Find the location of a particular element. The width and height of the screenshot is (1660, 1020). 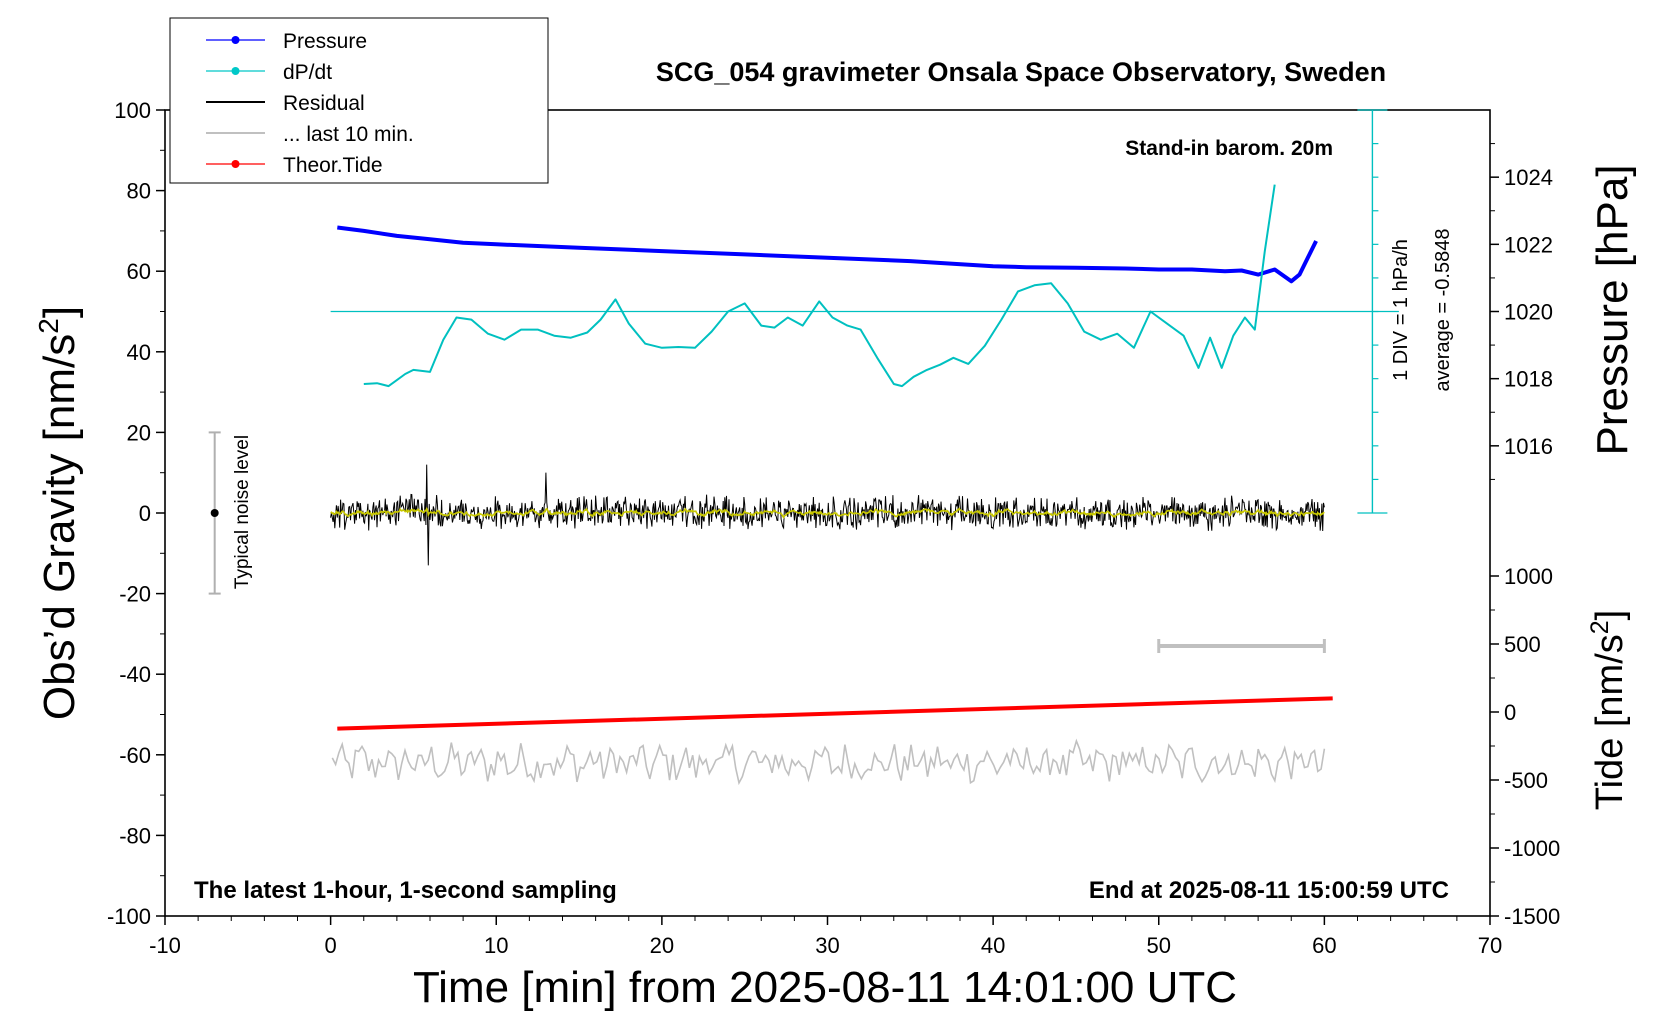

x-tick-label: 70 is located at coordinates (1490, 945).